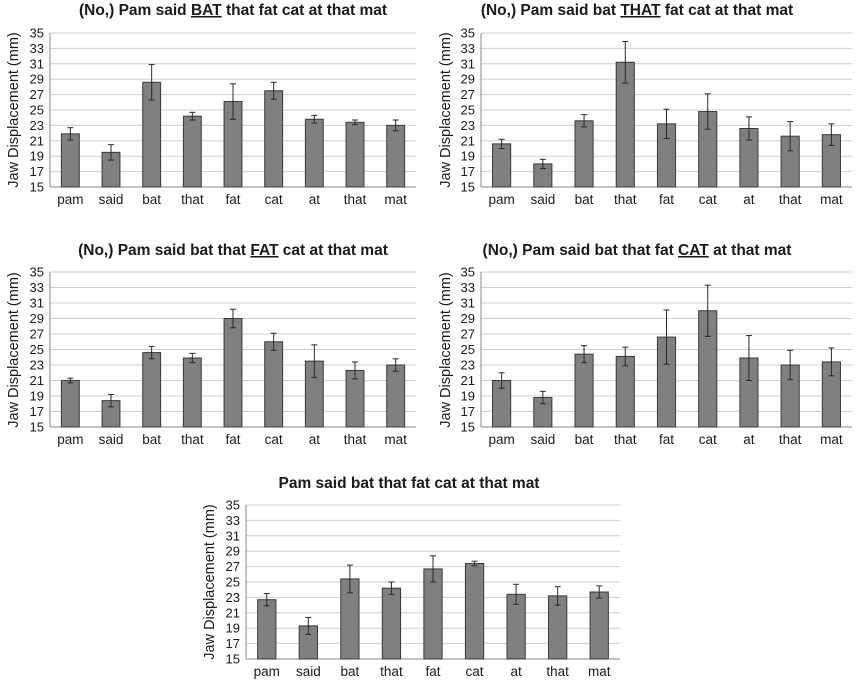 The image size is (857, 684). What do you see at coordinates (332, 250) in the screenshot?
I see `title-text: cat at that mat` at bounding box center [332, 250].